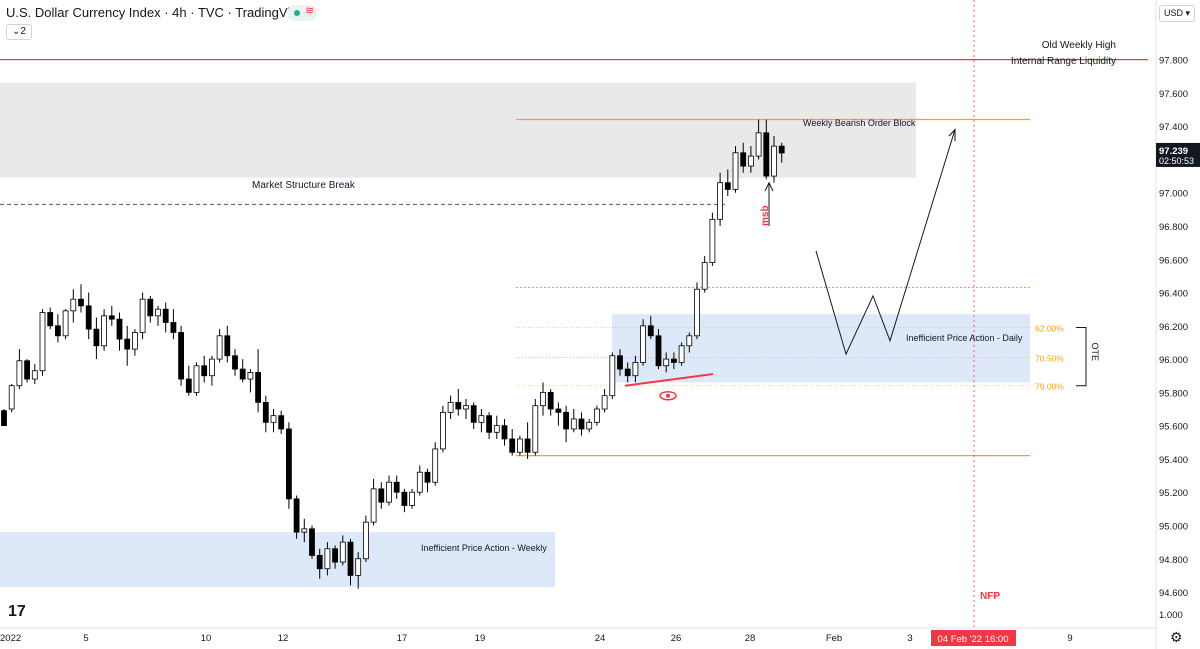 Image resolution: width=1200 pixels, height=649 pixels. Describe the element at coordinates (484, 548) in the screenshot. I see `weekly-inefficiency-label: Inefficient Price Action - Weekly` at that location.